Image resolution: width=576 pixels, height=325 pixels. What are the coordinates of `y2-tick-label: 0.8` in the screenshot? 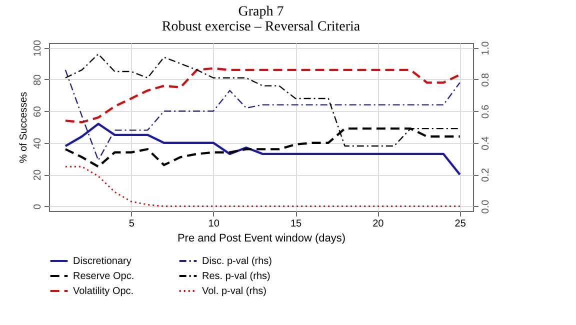 It's located at (486, 79).